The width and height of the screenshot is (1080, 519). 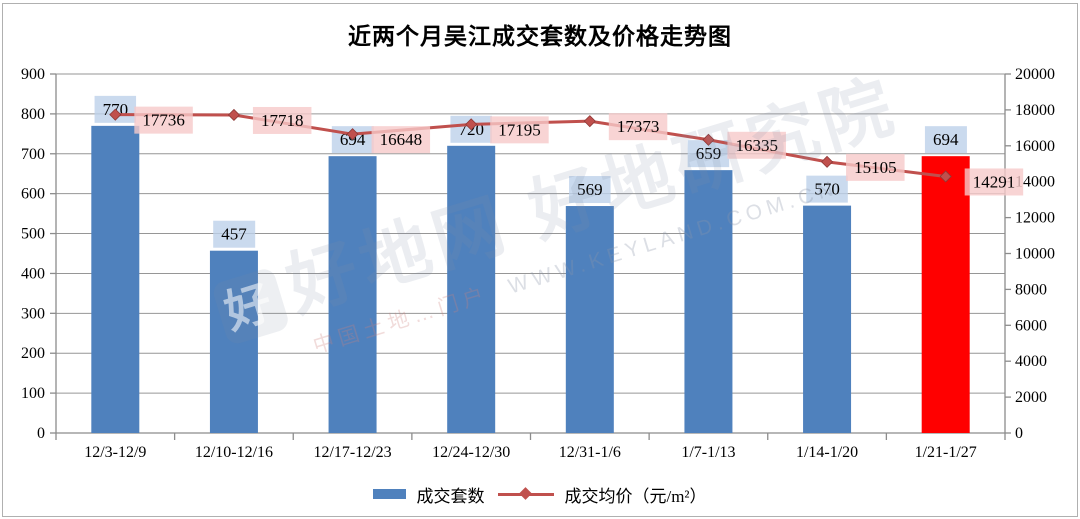 I want to click on legend-diamond-marker-icon, so click(x=526, y=493).